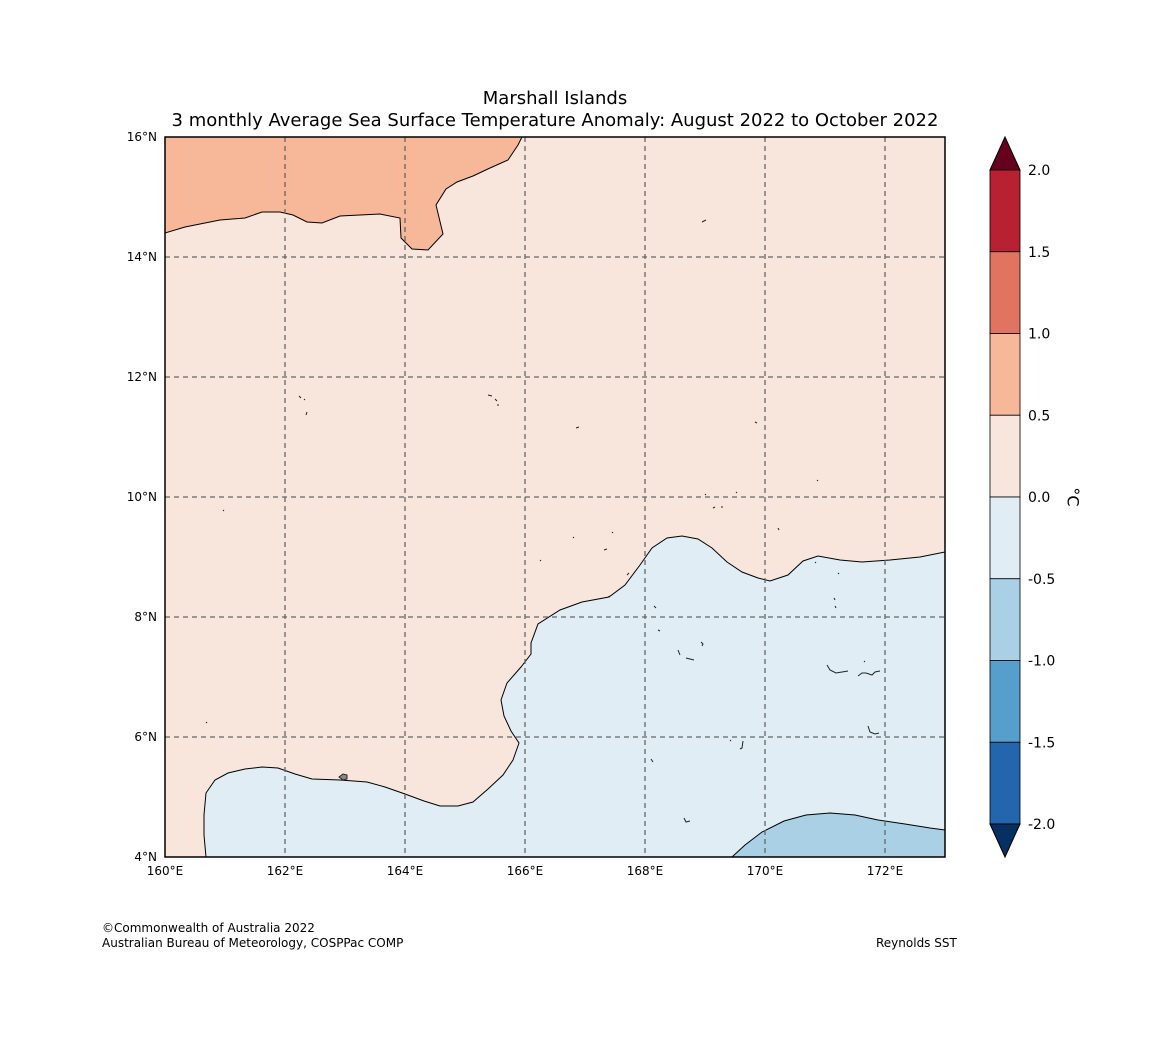 The width and height of the screenshot is (1175, 1052). What do you see at coordinates (916, 943) in the screenshot?
I see `data-source-text: Reynolds SST` at bounding box center [916, 943].